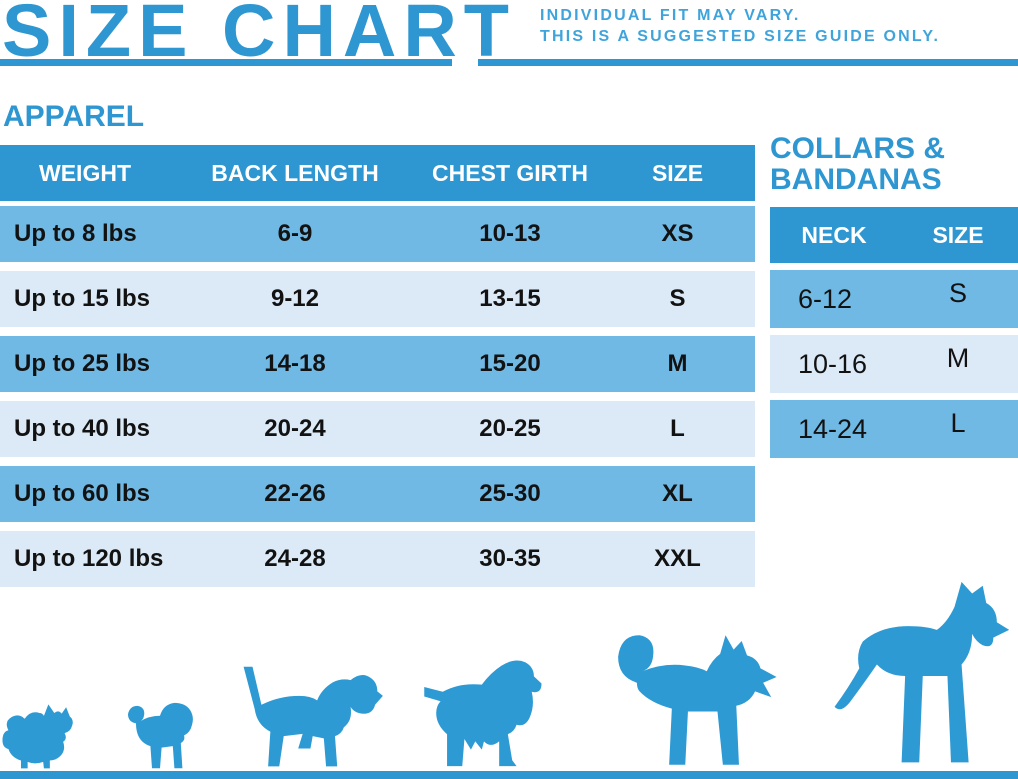 This screenshot has width=1018, height=779. Describe the element at coordinates (510, 493) in the screenshot. I see `chest-girth-cell: 25-30` at that location.